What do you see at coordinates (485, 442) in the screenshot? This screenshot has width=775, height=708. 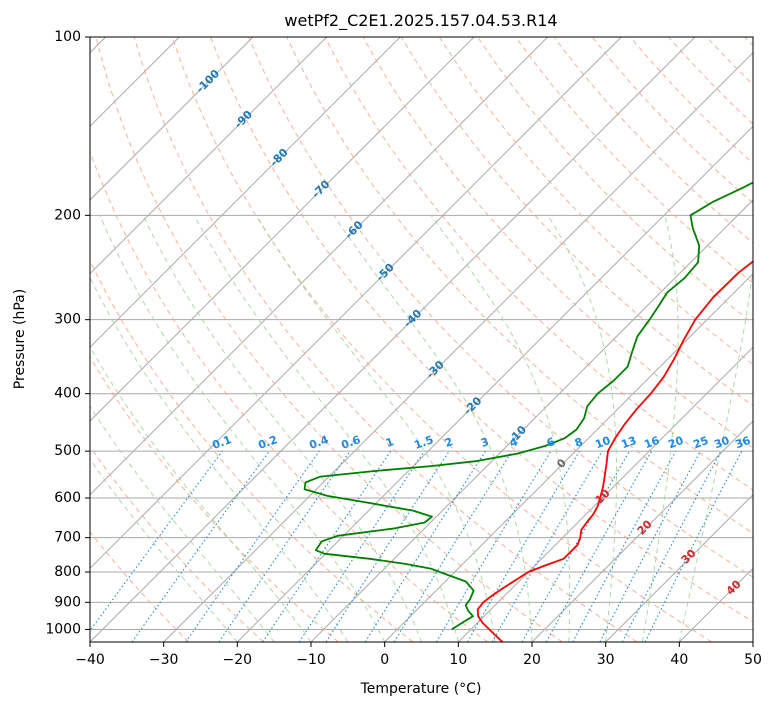 I see `mixing-ratio-label: 3` at bounding box center [485, 442].